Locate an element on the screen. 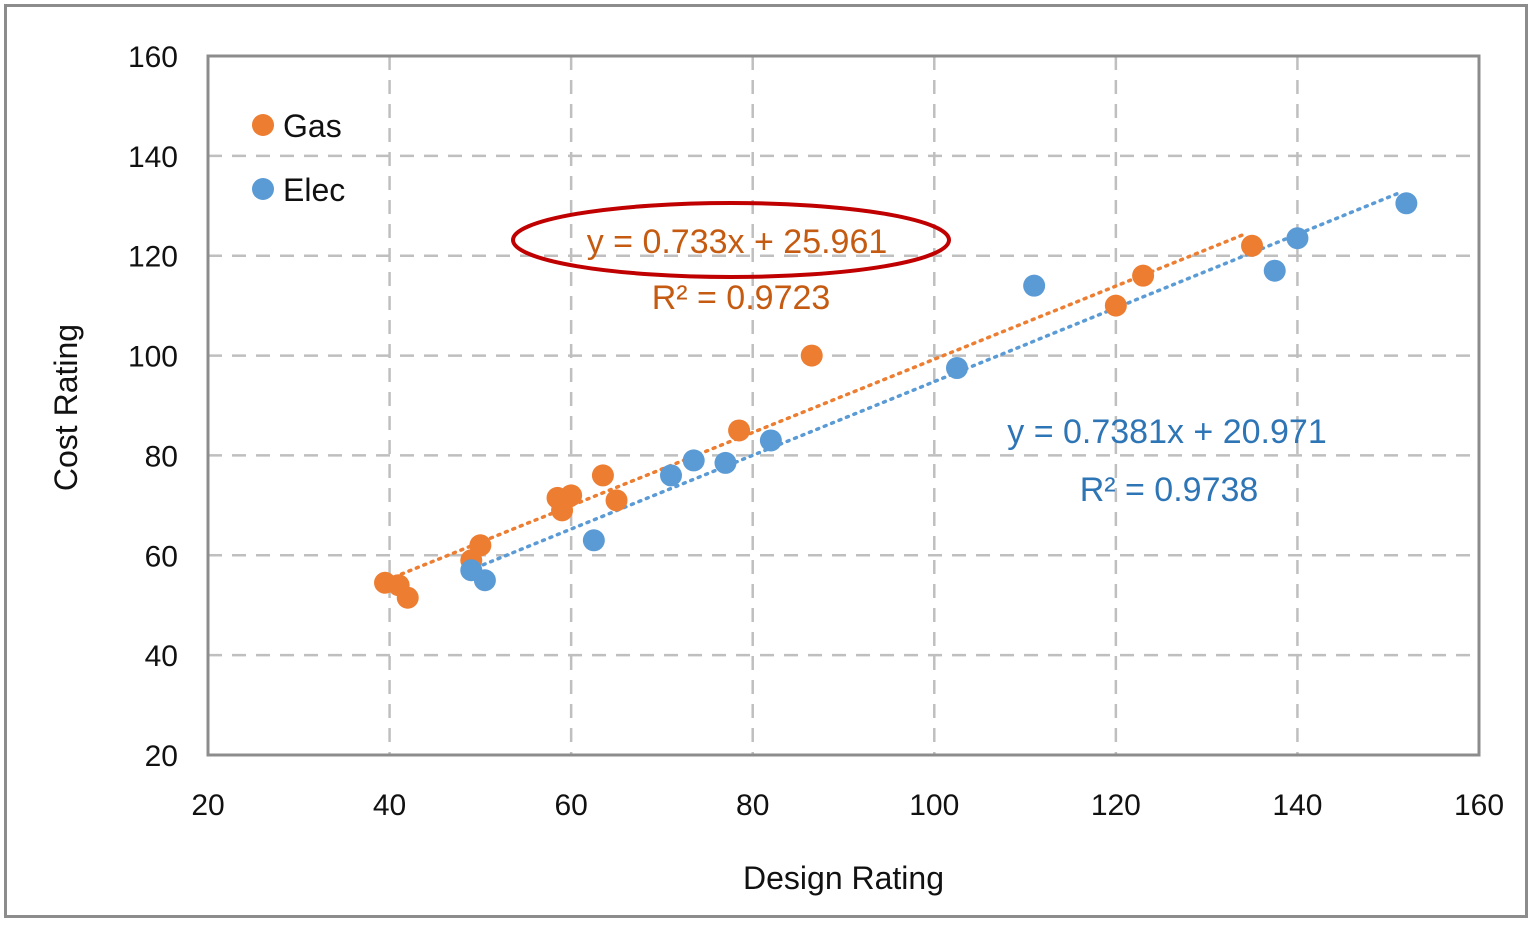  equation-highlight-ellipse is located at coordinates (731, 240).